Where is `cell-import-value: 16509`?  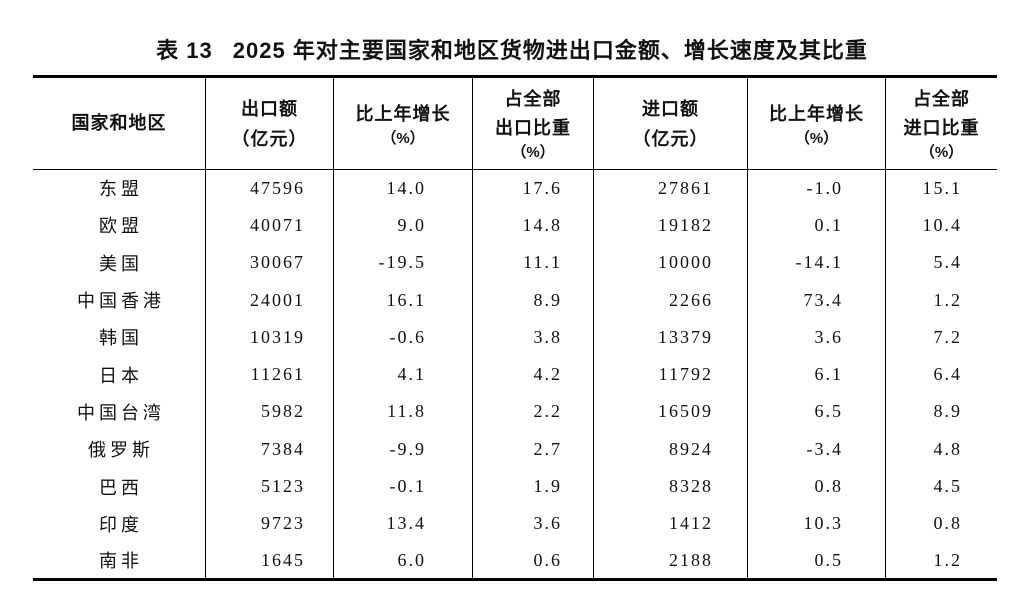
cell-import-value: 16509 is located at coordinates (670, 412).